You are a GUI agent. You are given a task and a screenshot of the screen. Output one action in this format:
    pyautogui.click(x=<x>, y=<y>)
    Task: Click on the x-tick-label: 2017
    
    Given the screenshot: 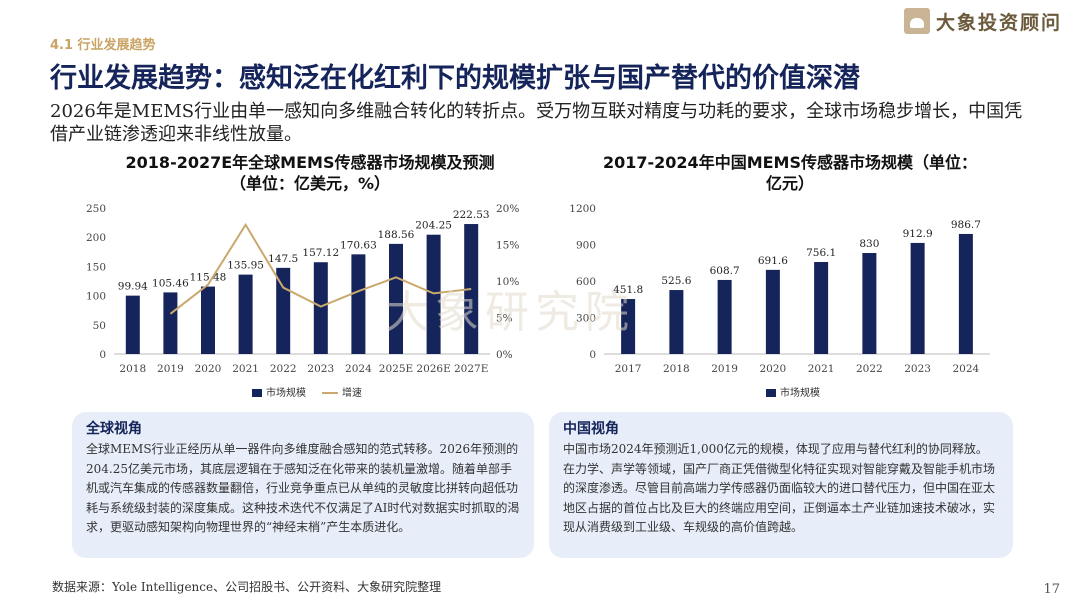 What is the action you would take?
    pyautogui.click(x=628, y=369)
    